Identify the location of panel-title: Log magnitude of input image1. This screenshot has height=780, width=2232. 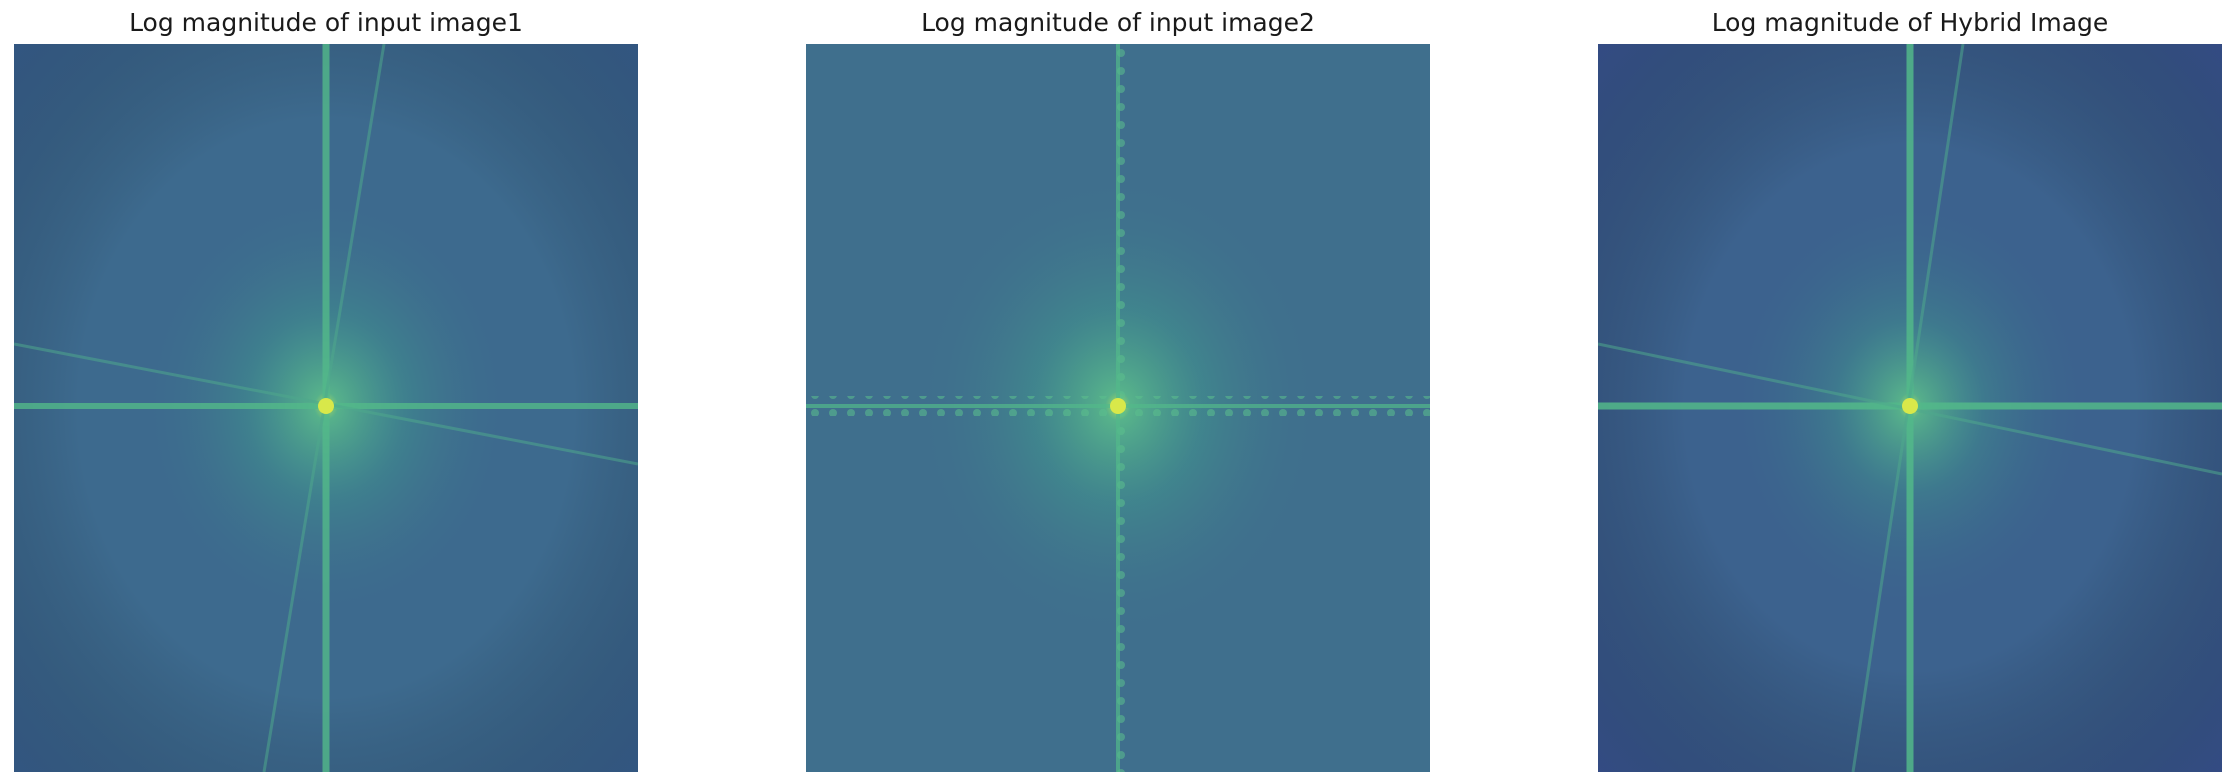
(326, 22).